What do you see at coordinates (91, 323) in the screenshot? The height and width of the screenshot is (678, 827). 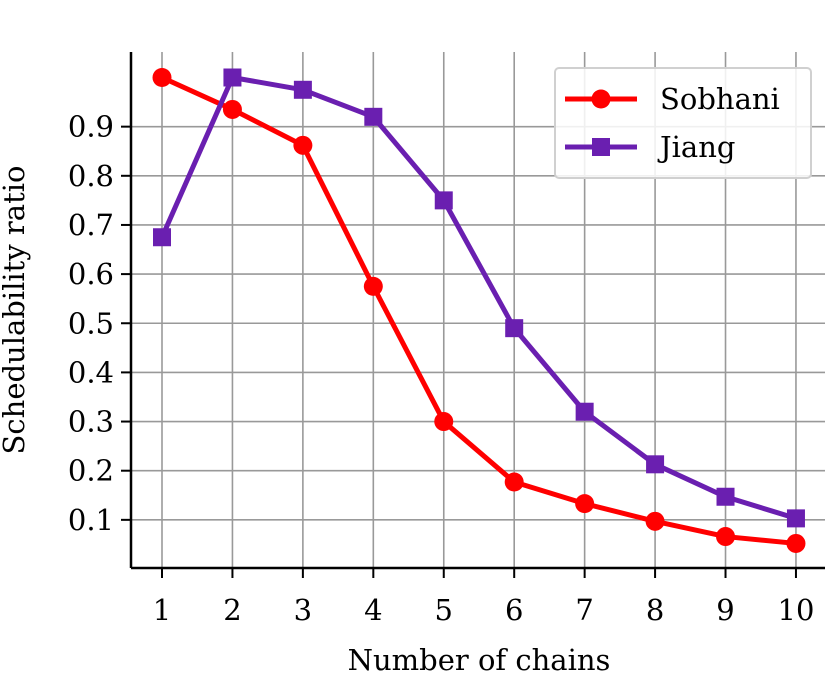 I see `y-tick-label: 0.5` at bounding box center [91, 323].